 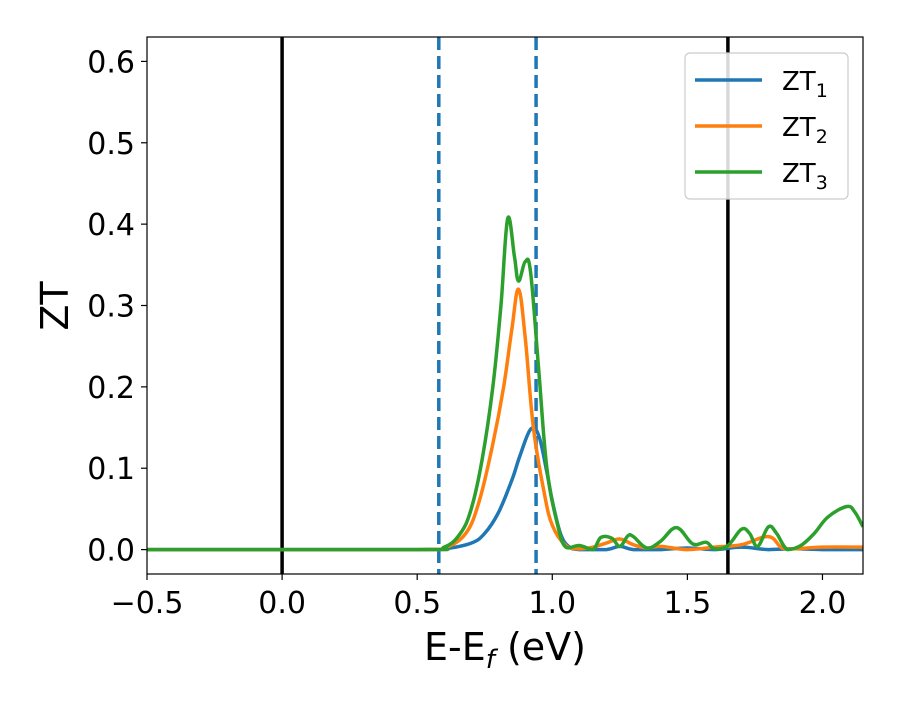 I want to click on y-tick-label: 0.1, so click(x=111, y=469).